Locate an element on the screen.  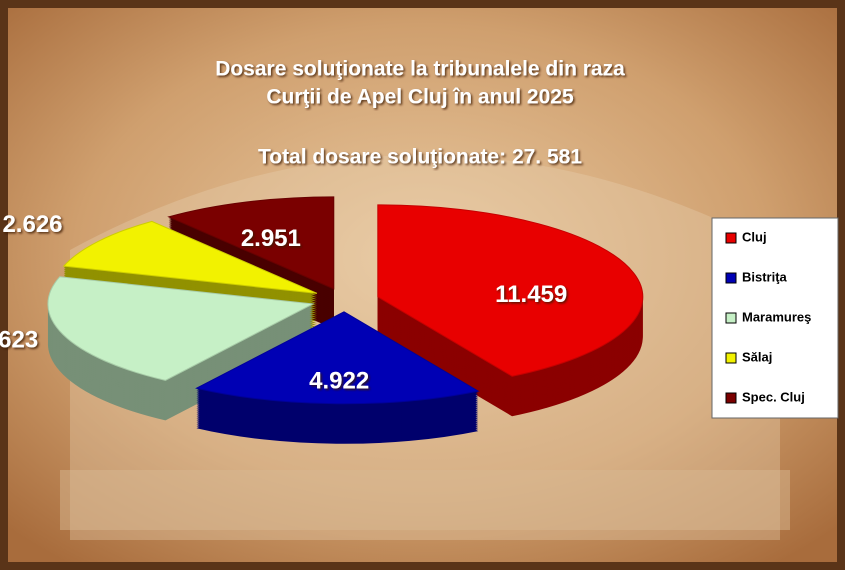
data-label: 2.951 is located at coordinates (271, 238).